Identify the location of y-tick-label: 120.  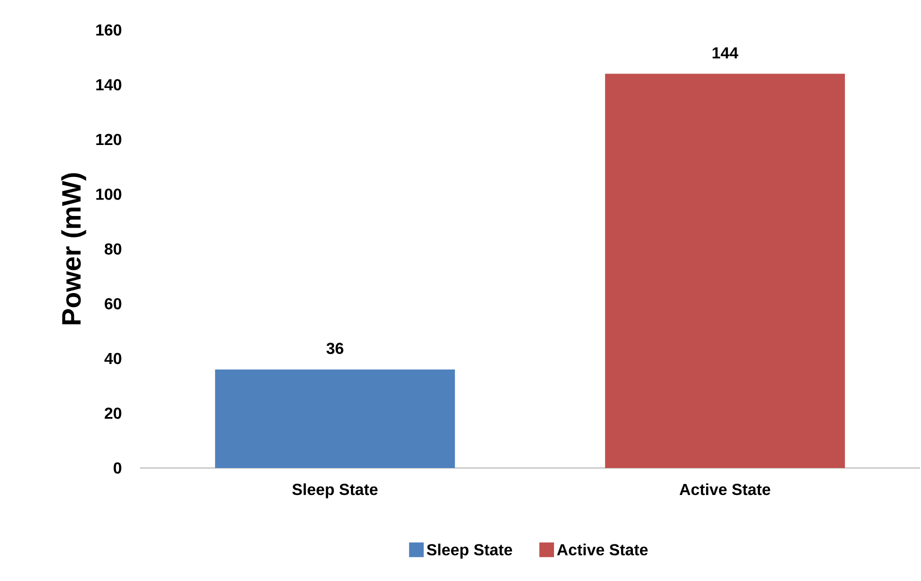
(109, 140).